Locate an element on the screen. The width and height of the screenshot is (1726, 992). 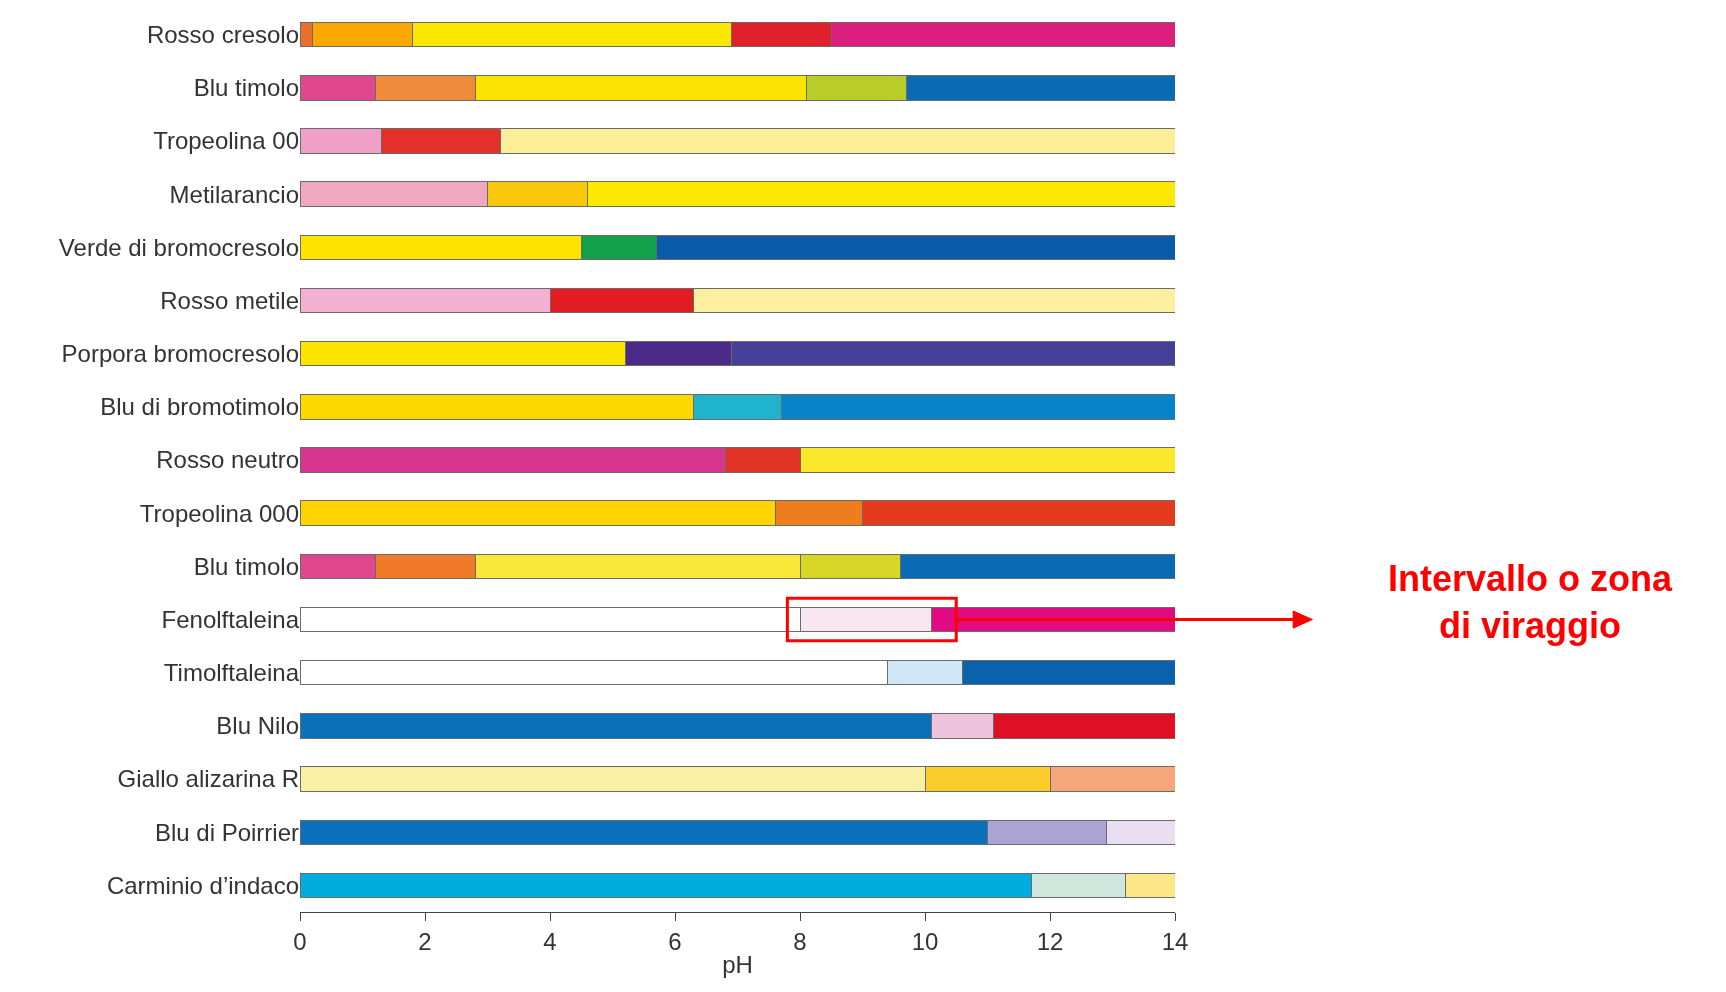
y-tick-label: Blu di bromotimolo is located at coordinates (199, 407).